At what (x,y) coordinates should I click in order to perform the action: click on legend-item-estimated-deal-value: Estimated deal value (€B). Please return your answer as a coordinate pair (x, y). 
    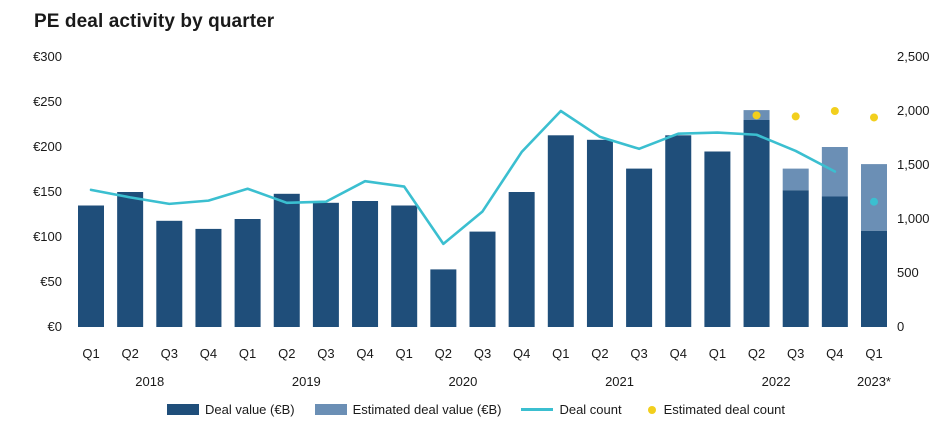
    Looking at the image, I should click on (408, 409).